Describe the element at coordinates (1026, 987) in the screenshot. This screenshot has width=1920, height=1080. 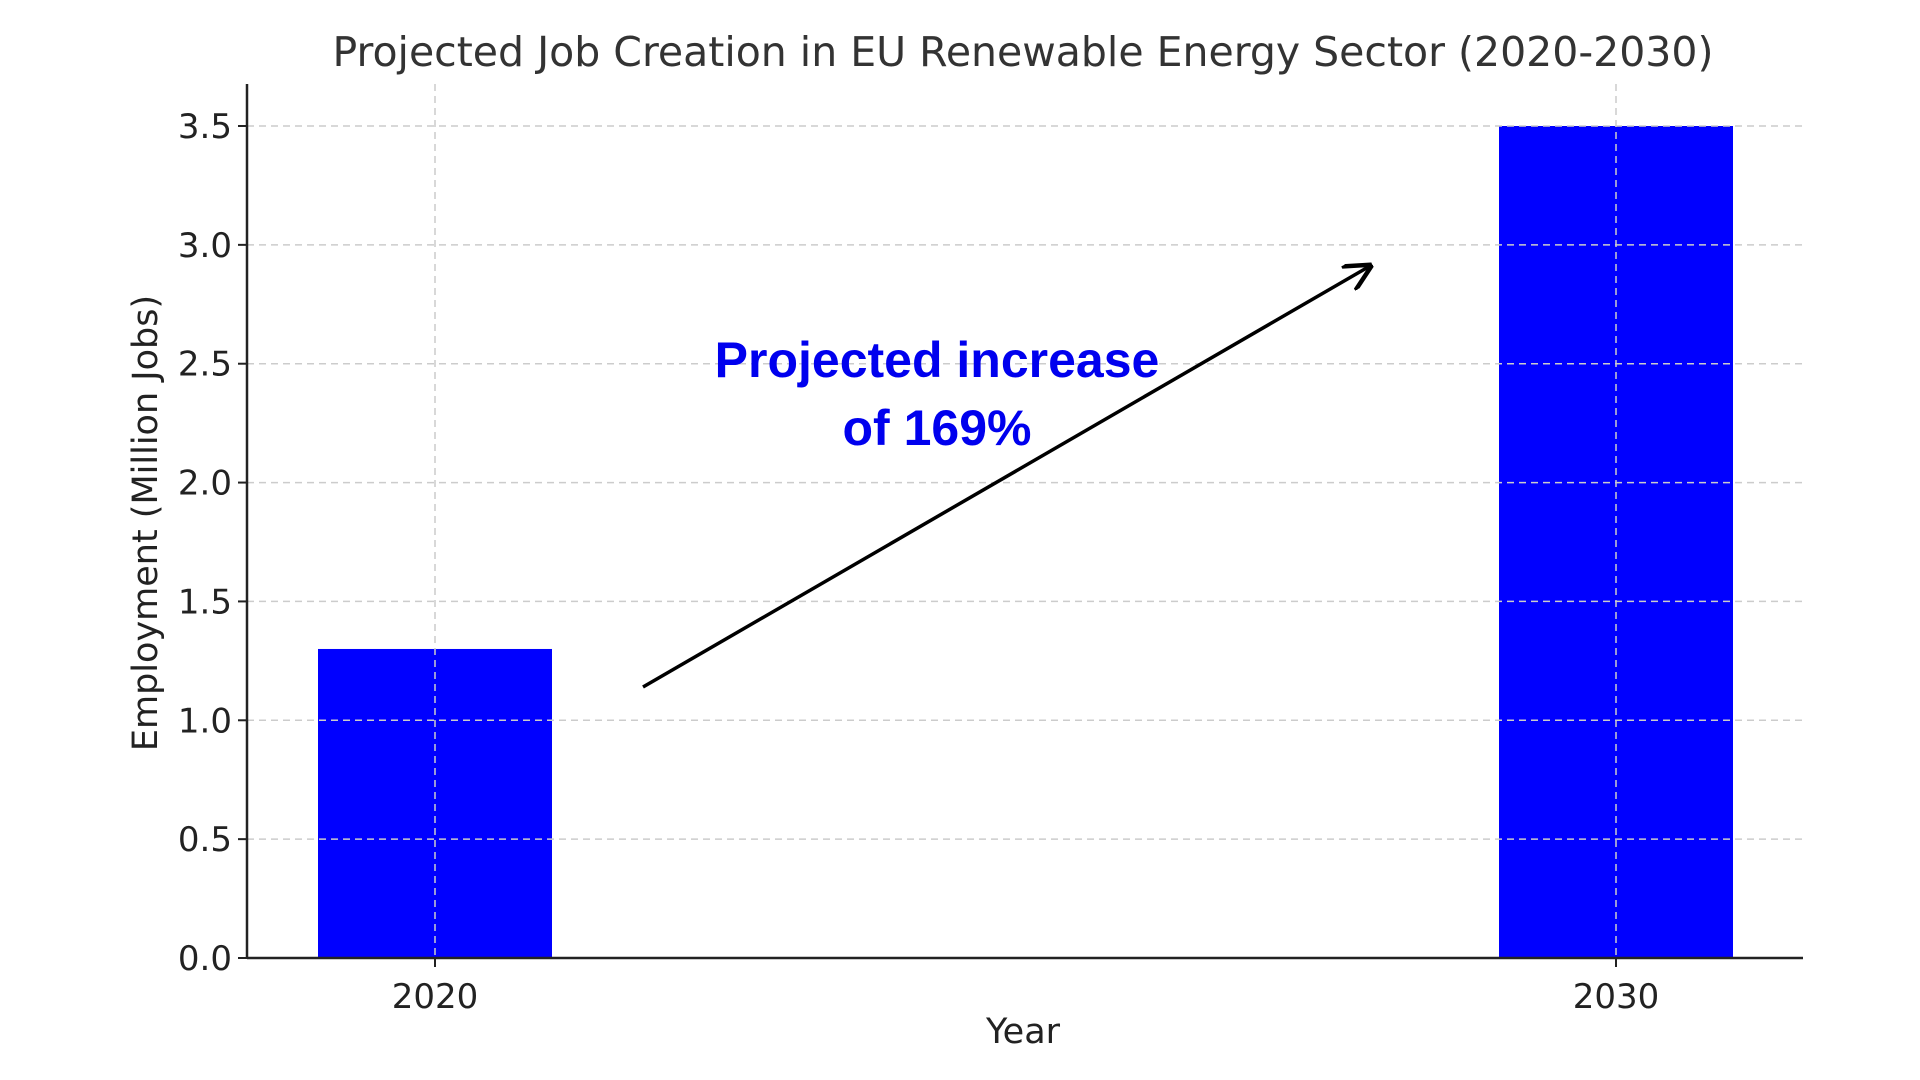
I see `x-ticks: 2020 2030` at that location.